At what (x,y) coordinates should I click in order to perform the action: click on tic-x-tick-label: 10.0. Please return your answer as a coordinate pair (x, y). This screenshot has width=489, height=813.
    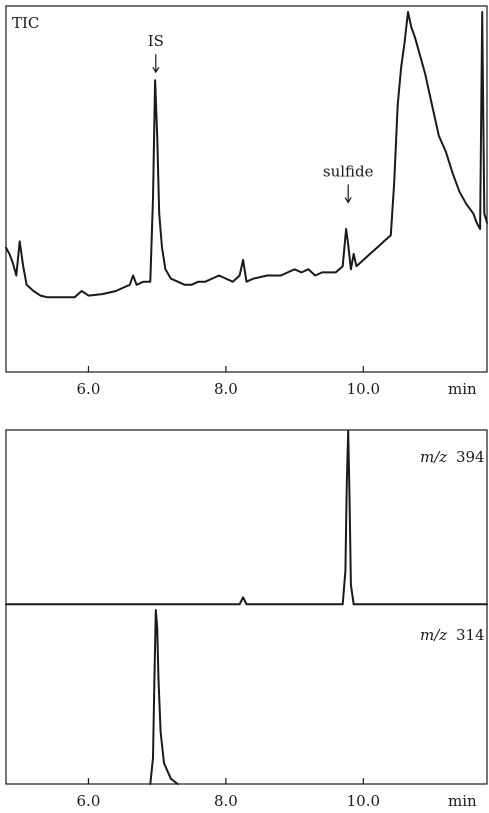
    Looking at the image, I should click on (363, 389).